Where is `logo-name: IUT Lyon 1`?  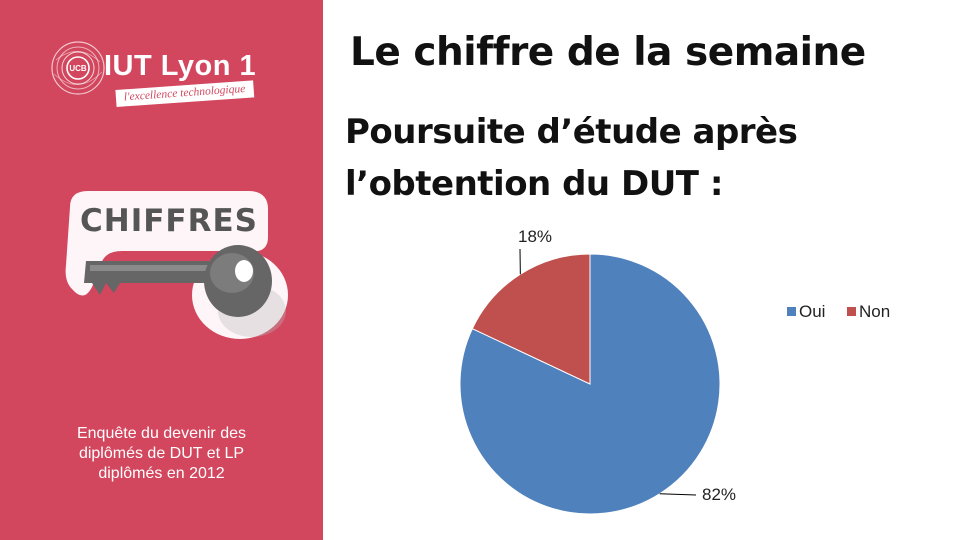 logo-name: IUT Lyon 1 is located at coordinates (180, 66).